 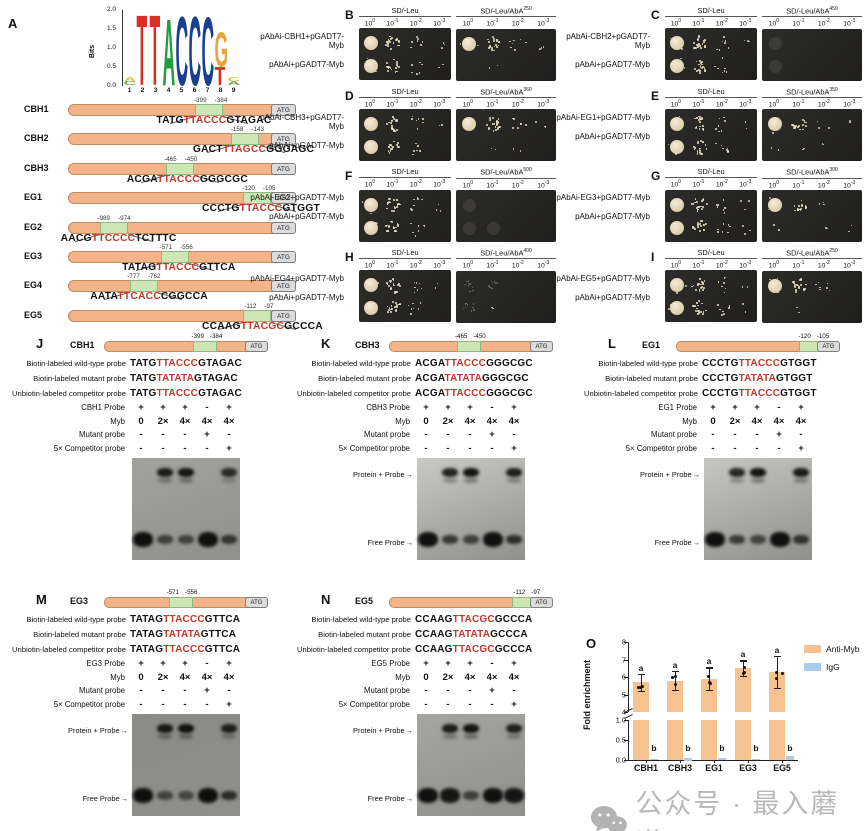 What do you see at coordinates (698, 23) in the screenshot?
I see `dilution-label: 10-1` at bounding box center [698, 23].